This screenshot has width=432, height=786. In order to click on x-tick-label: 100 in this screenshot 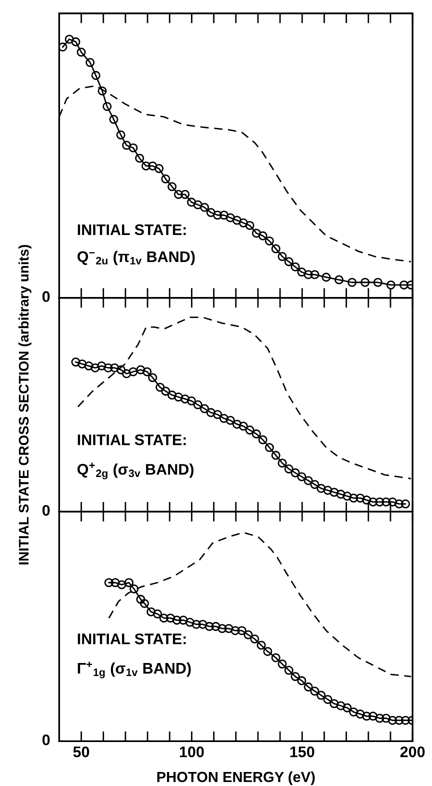, I will do `click(192, 752)`.